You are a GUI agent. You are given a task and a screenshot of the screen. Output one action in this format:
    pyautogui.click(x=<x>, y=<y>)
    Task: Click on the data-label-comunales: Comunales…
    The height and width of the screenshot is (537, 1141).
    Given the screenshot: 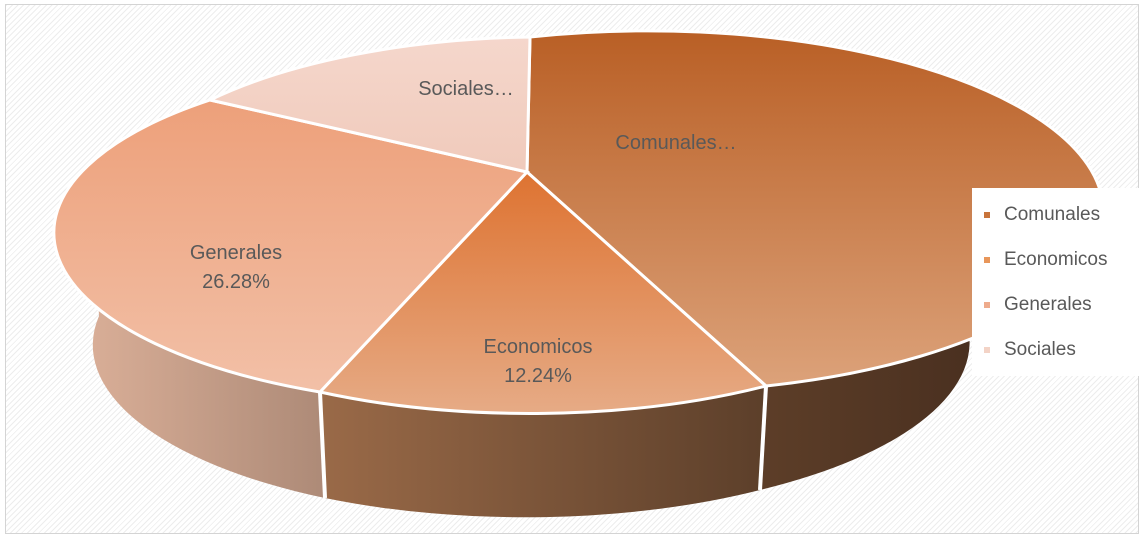 What is the action you would take?
    pyautogui.click(x=675, y=143)
    